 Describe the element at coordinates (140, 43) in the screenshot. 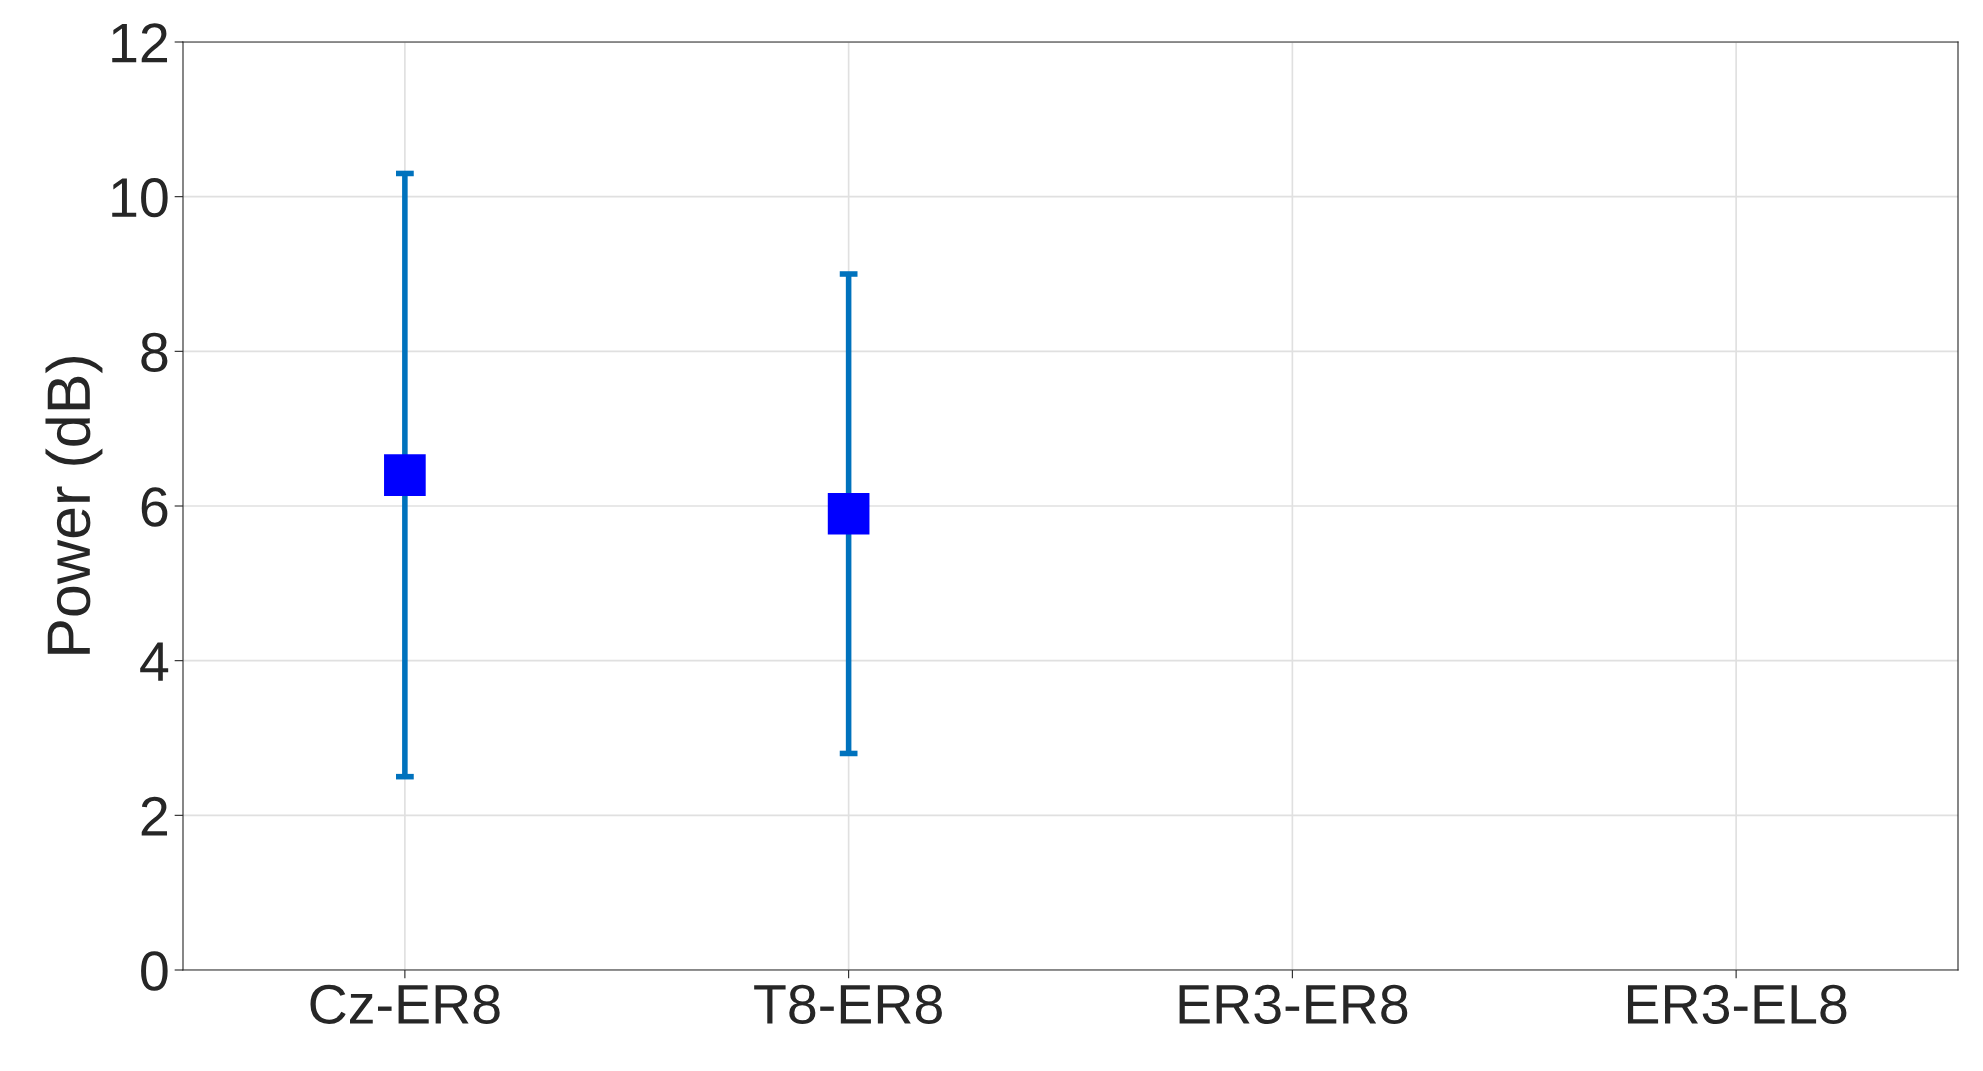

I see `y-tick-label: 12` at that location.